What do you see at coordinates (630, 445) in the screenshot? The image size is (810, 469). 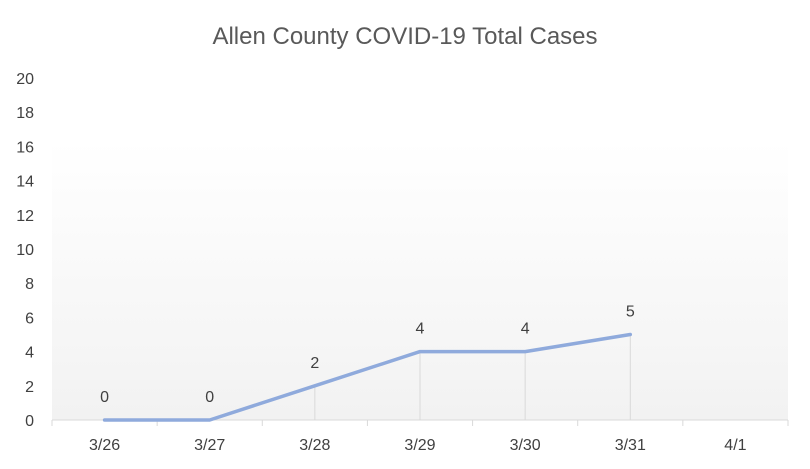 I see `x-tick-label: 3/31` at bounding box center [630, 445].